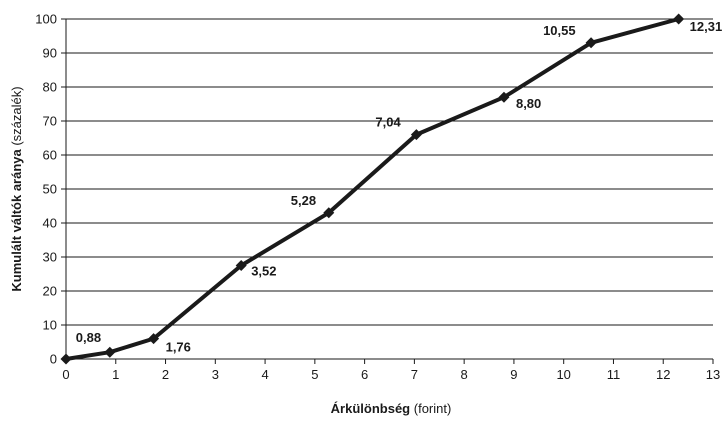  Describe the element at coordinates (50, 325) in the screenshot. I see `y-tick-label: 10` at that location.